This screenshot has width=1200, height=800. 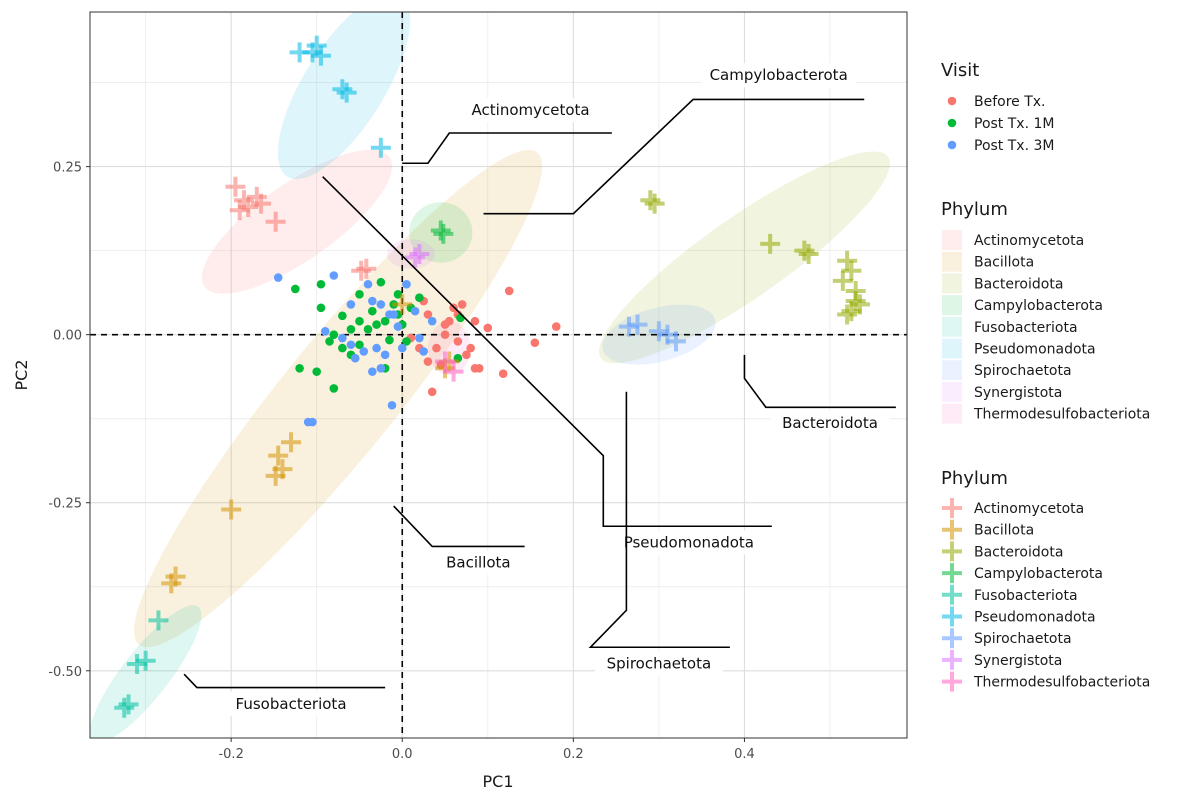 What do you see at coordinates (1061, 683) in the screenshot?
I see `legend-taxa-label-thermodesulfobacteriota: Thermodesulfobacteriota` at bounding box center [1061, 683].